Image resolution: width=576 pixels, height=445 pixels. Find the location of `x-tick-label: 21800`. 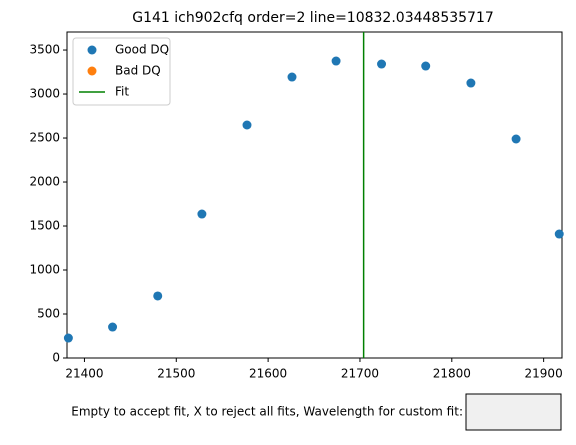

x-tick-label: 21800 is located at coordinates (452, 374).